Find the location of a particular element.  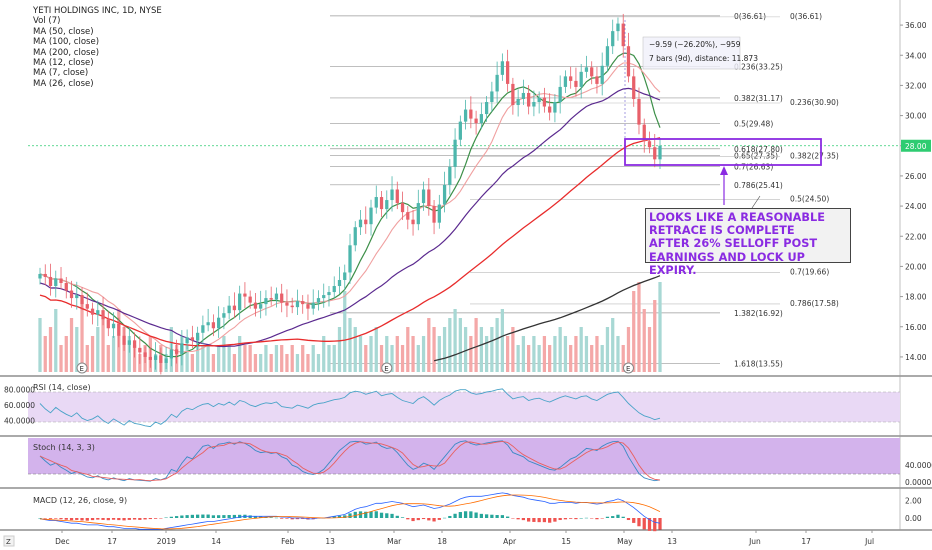

price-axis-tick: 34.00 is located at coordinates (916, 55).